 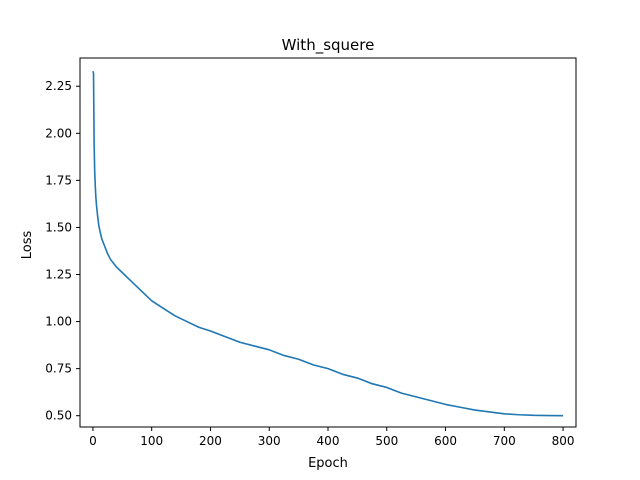 What do you see at coordinates (328, 45) in the screenshot?
I see `chart-title: With_squere` at bounding box center [328, 45].